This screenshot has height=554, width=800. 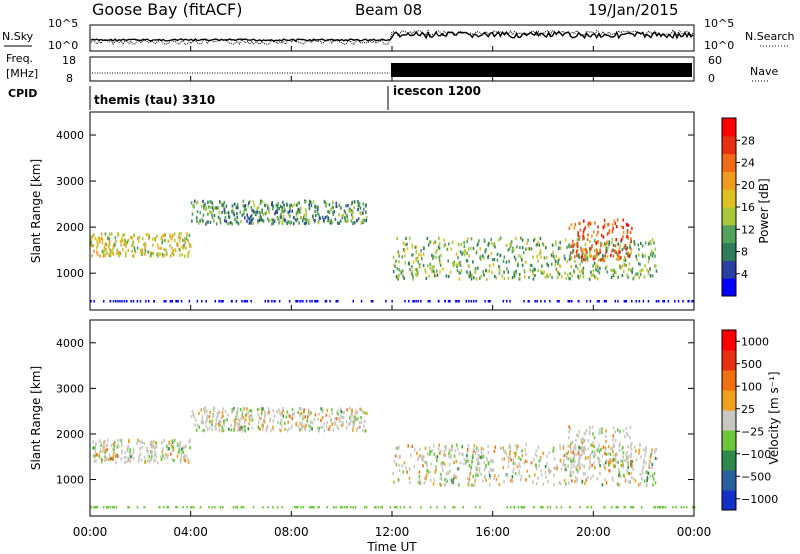 I want to click on velocity-colorbar-tick-label: 100, so click(x=751, y=386).